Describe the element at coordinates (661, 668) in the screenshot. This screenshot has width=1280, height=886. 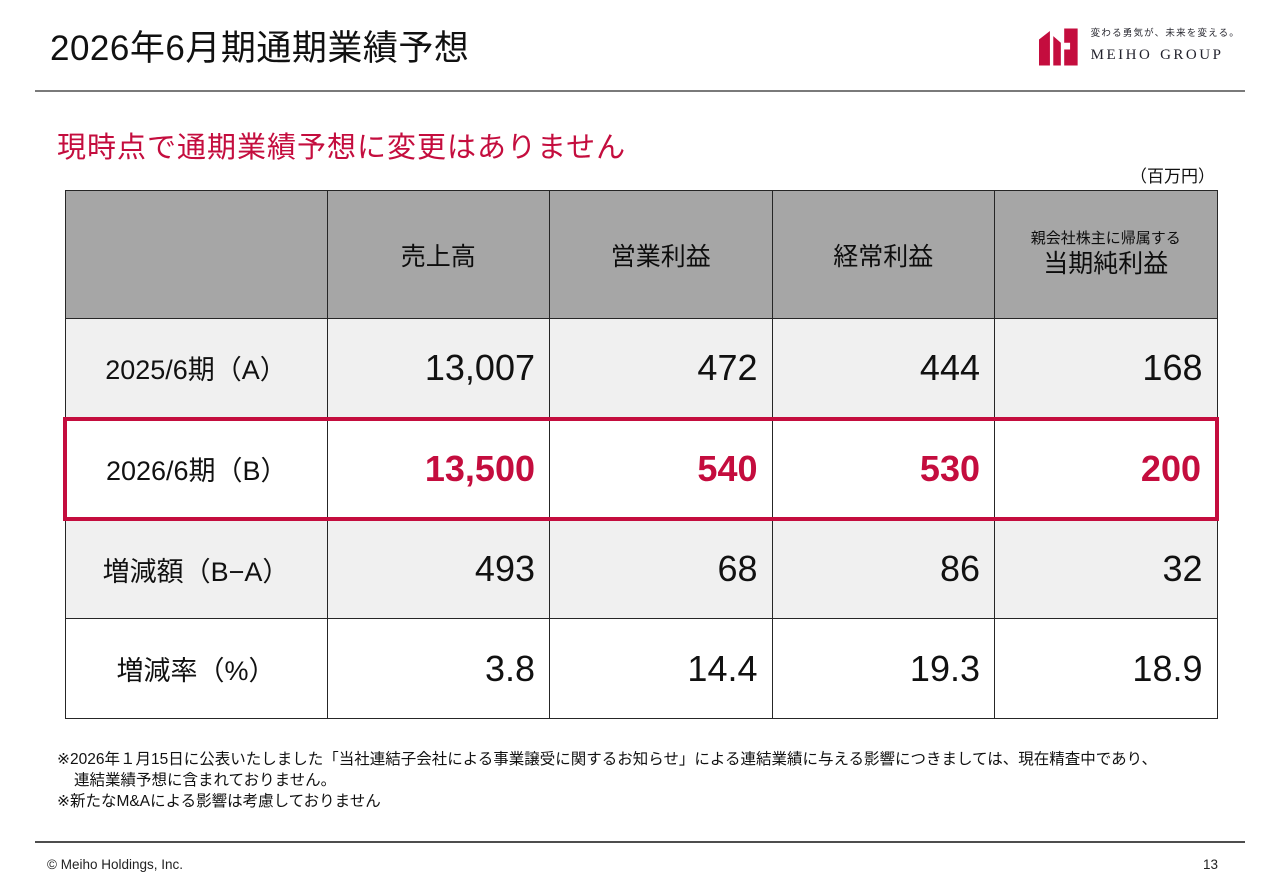
I see `value-cell: 14.4` at that location.